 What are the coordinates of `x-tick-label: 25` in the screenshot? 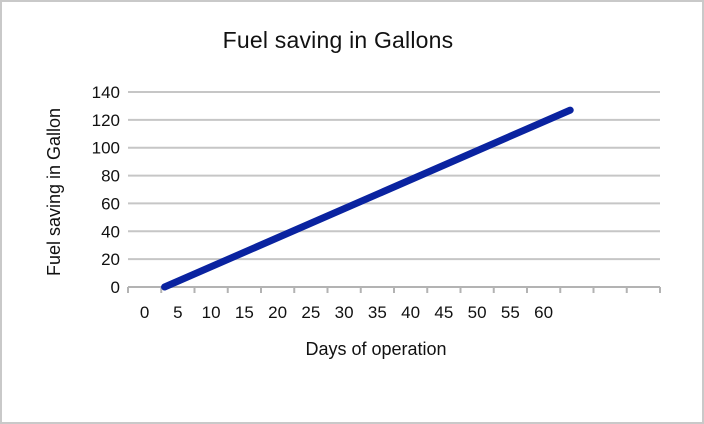 It's located at (310, 312).